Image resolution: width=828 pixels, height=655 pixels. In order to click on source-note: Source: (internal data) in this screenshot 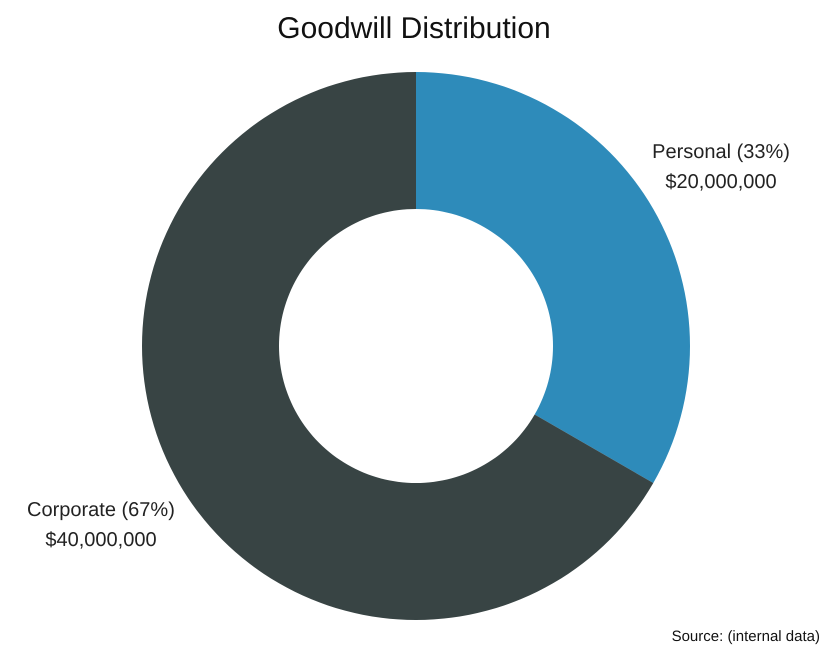, I will do `click(746, 636)`.